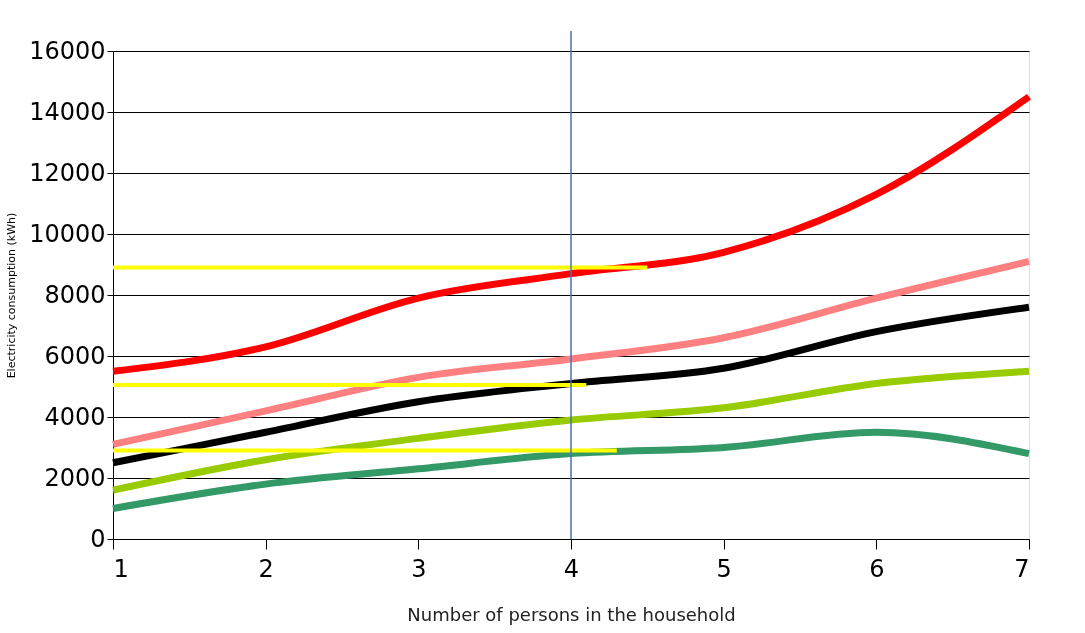  I want to click on y-tick-label: 10000, so click(67, 233).